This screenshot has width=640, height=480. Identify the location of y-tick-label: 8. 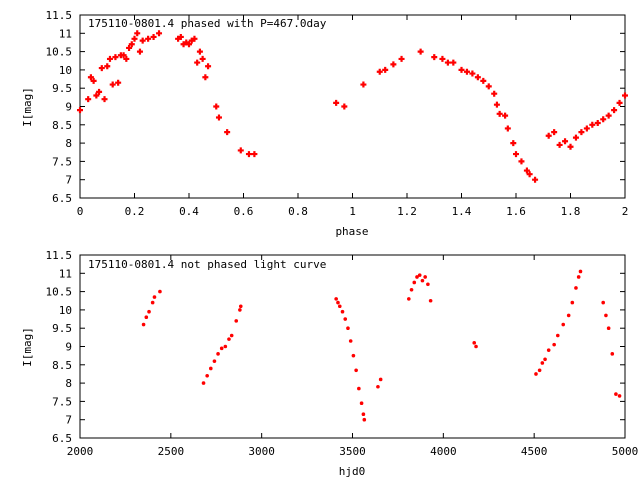
(68, 383).